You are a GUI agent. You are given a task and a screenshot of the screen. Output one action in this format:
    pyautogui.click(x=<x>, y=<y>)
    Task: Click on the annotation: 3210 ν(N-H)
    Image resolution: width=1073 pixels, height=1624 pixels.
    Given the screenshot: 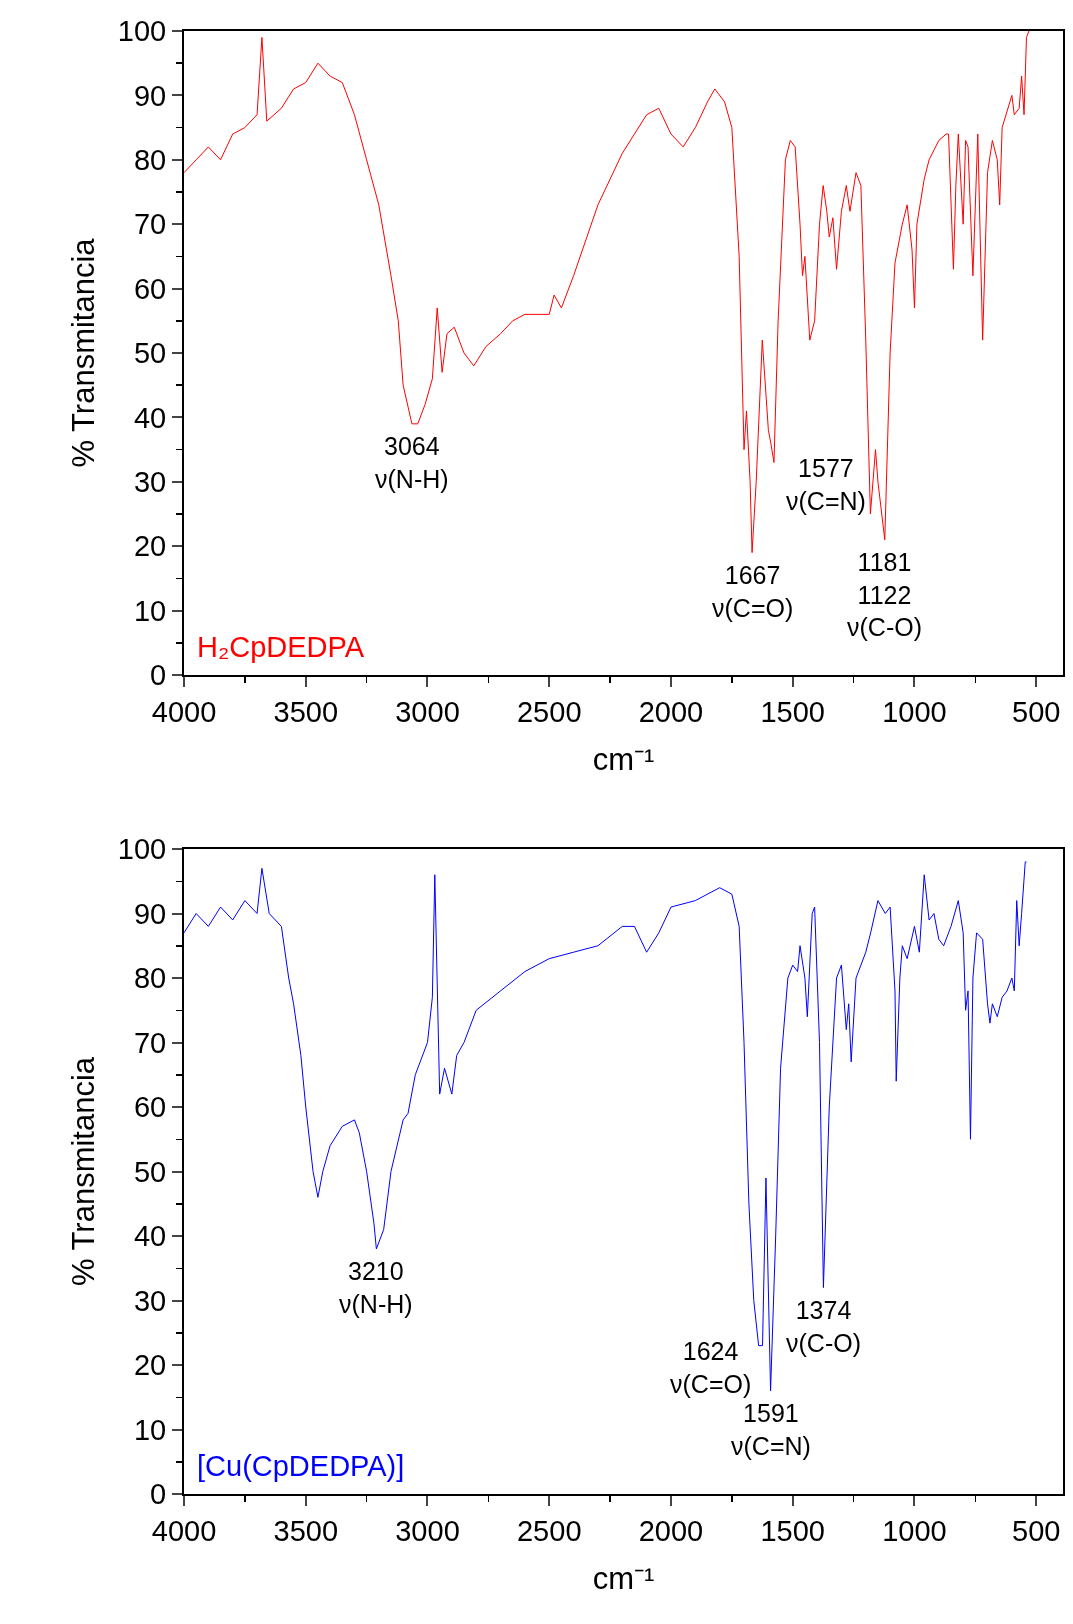 What is the action you would take?
    pyautogui.click(x=376, y=1287)
    